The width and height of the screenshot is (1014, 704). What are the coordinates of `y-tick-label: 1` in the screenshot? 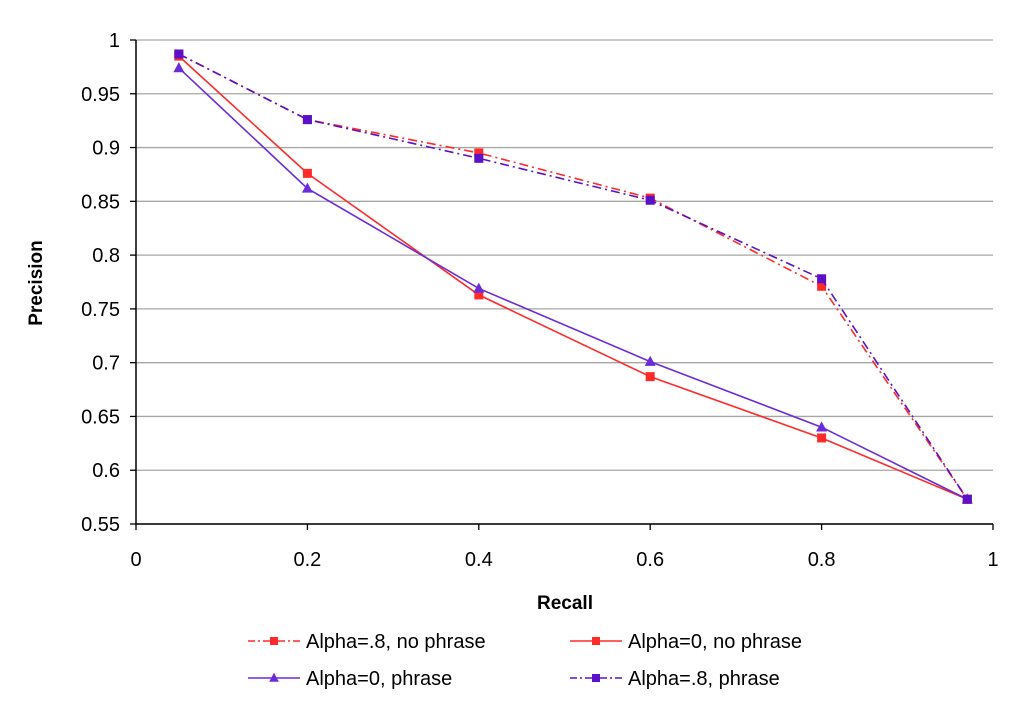 It's located at (114, 41).